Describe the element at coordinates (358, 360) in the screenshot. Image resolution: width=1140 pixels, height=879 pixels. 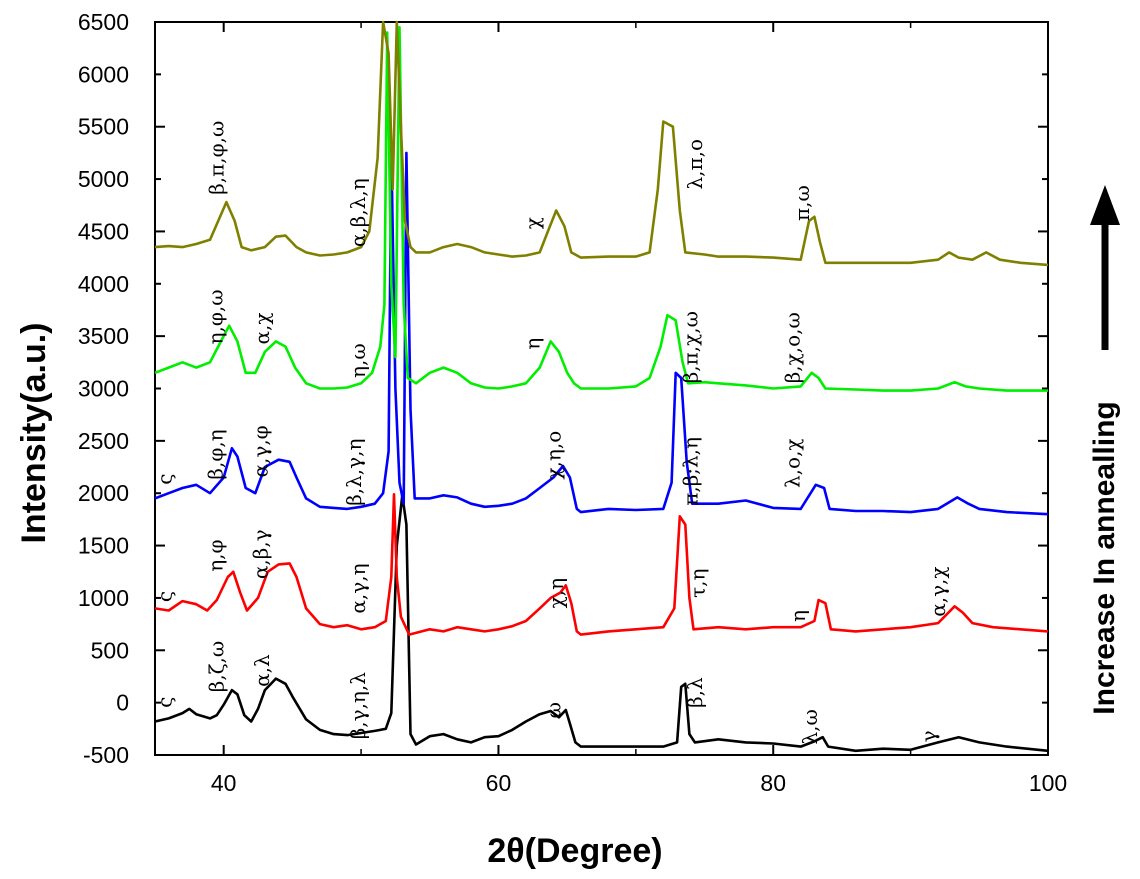
I see `peak-label: η,ω` at that location.